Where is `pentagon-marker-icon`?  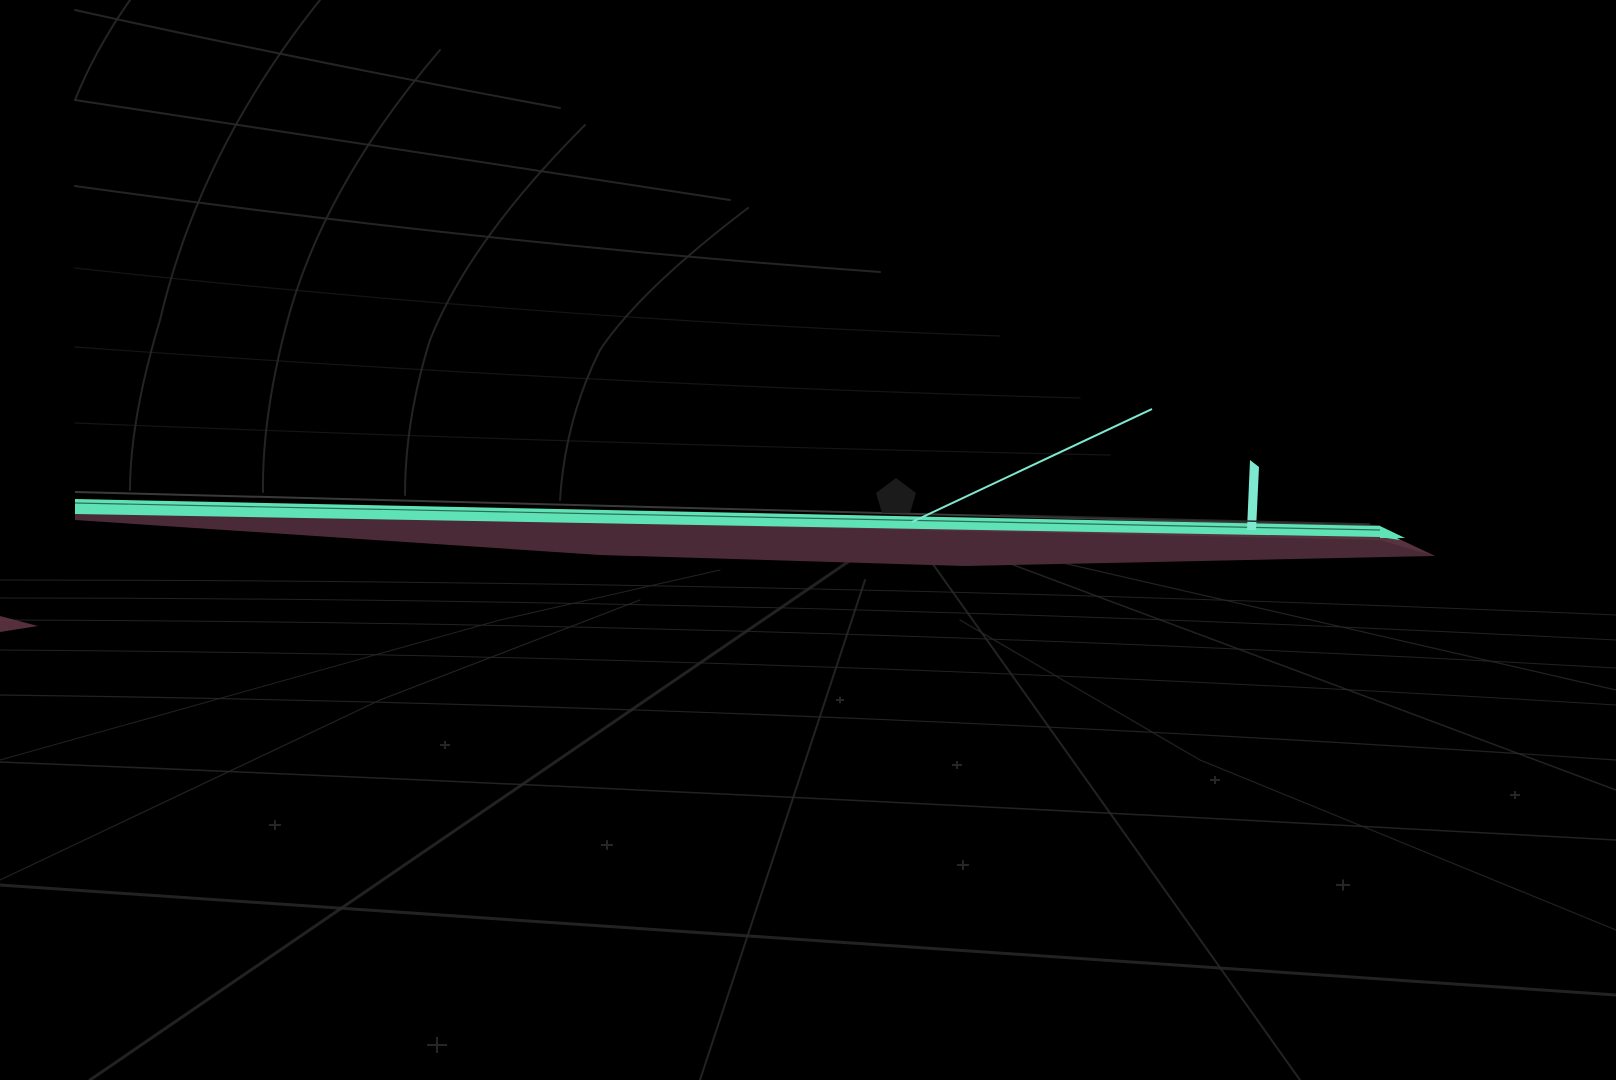 pentagon-marker-icon is located at coordinates (896, 495).